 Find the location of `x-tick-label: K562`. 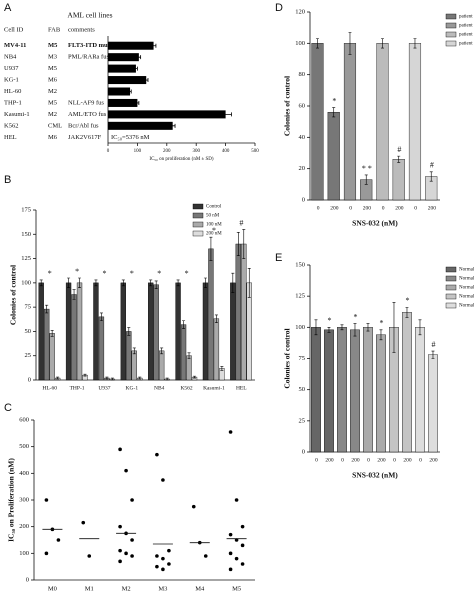

x-tick-label: K562 is located at coordinates (186, 388).